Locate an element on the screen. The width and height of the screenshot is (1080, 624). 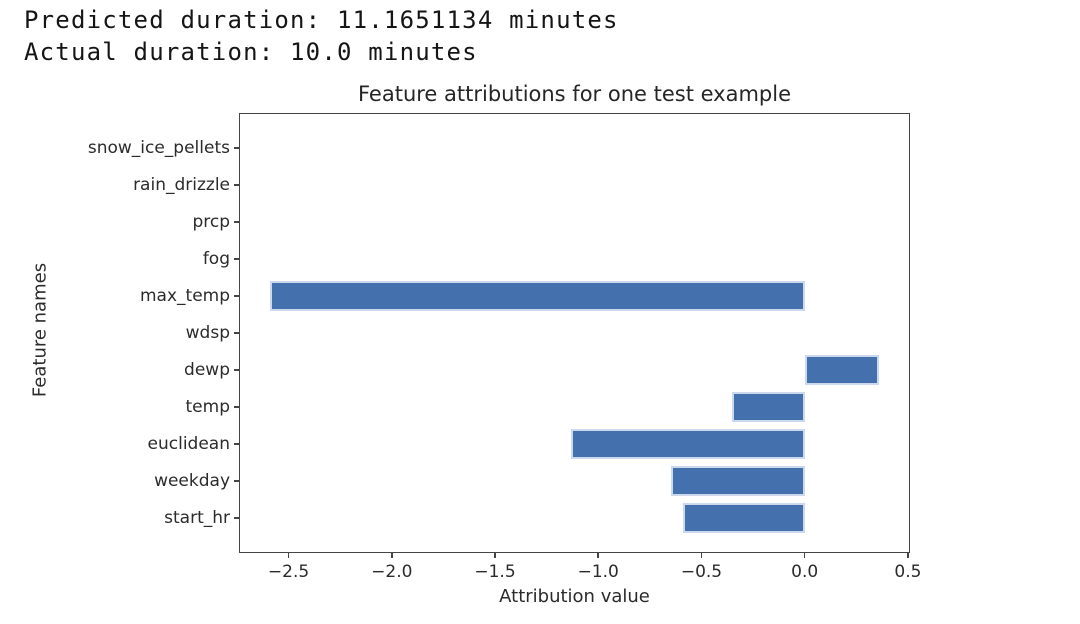
x-tick-label: −0.5 is located at coordinates (701, 572).